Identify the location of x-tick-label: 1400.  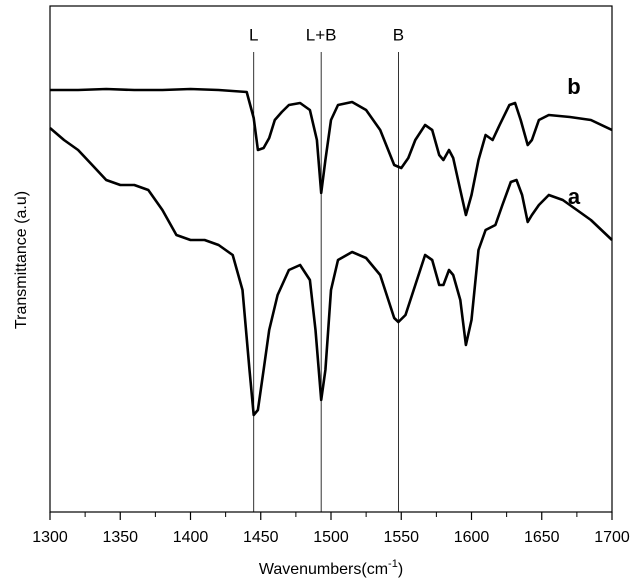
(191, 537).